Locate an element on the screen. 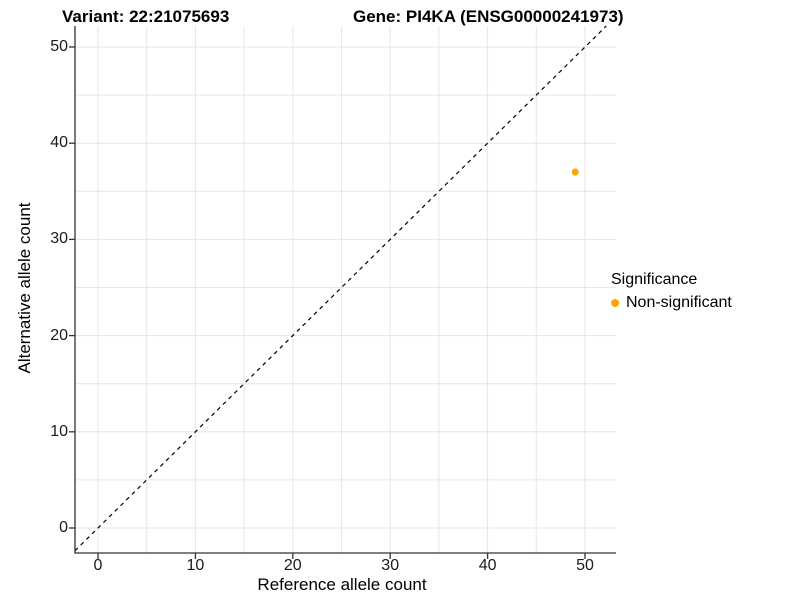 This screenshot has width=800, height=600. y-tick-label: 10 is located at coordinates (59, 431).